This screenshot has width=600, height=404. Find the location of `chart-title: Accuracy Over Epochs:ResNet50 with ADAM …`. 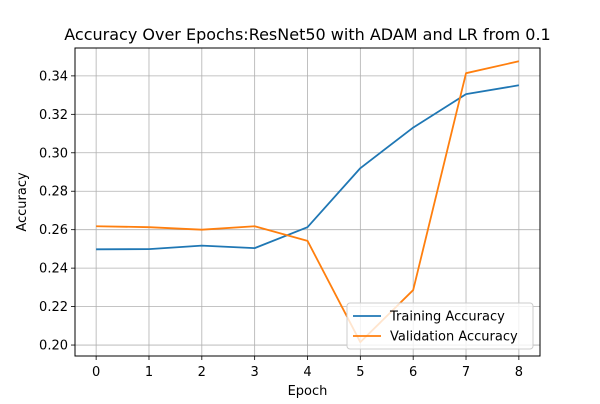

chart-title: Accuracy Over Epochs:ResNet50 with ADAM … is located at coordinates (307, 34).